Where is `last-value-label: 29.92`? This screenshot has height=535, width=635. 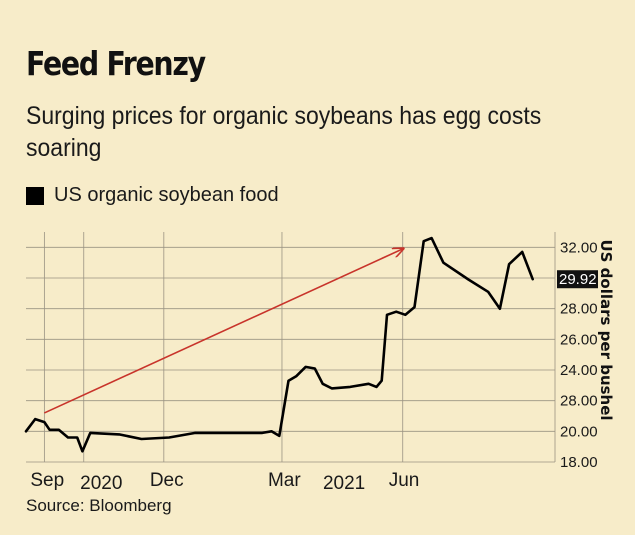 last-value-label: 29.92 is located at coordinates (578, 279).